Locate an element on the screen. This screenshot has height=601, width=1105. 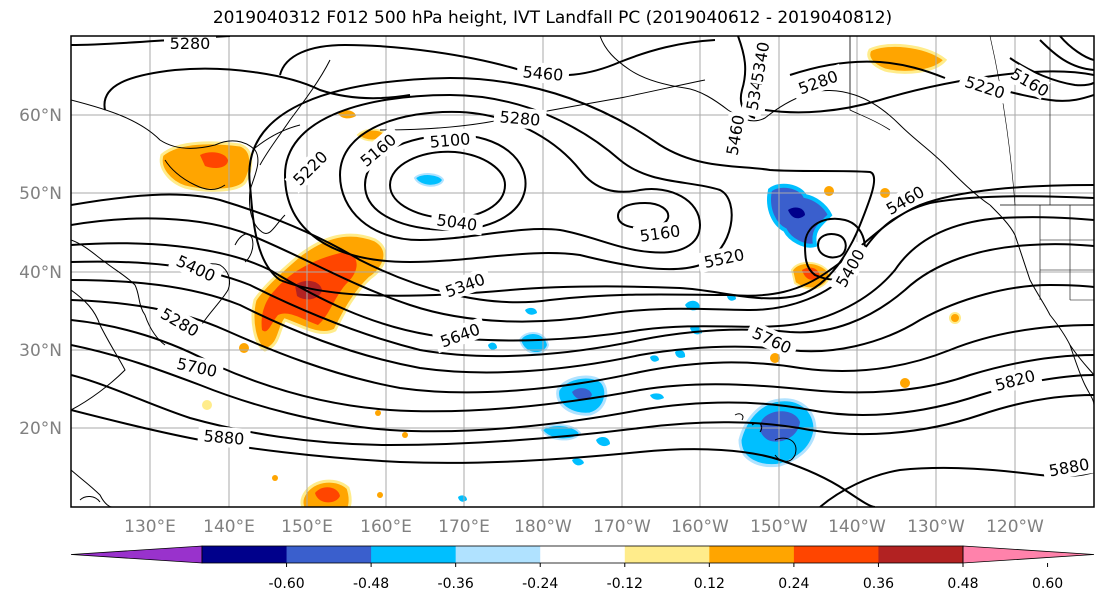
coast-alaska is located at coordinates (795, 121).